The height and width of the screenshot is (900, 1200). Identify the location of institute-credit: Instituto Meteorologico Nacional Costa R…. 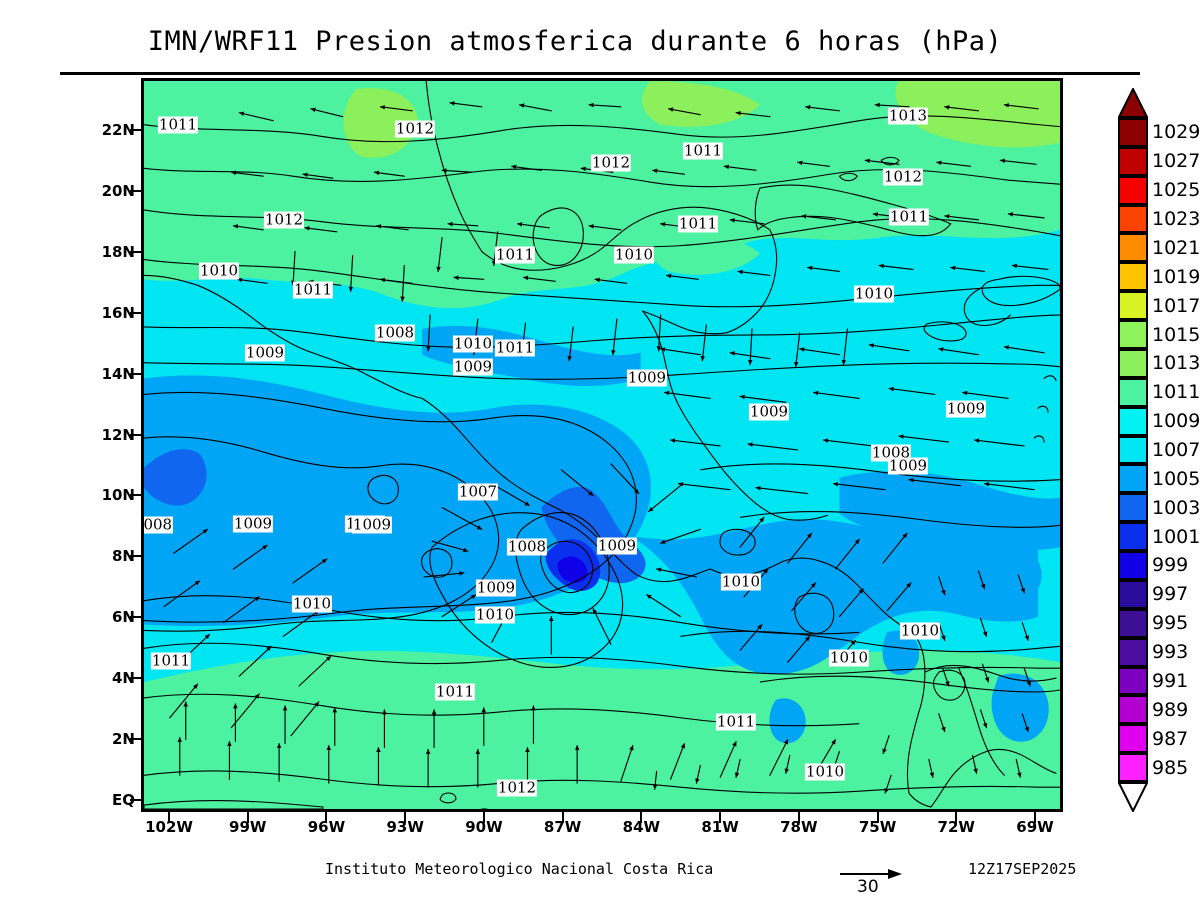
(519, 869).